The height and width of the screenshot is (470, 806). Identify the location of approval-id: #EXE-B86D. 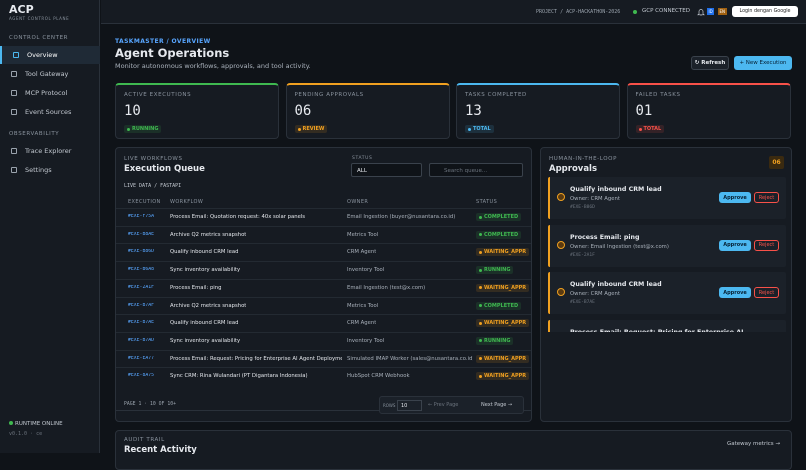
(582, 207).